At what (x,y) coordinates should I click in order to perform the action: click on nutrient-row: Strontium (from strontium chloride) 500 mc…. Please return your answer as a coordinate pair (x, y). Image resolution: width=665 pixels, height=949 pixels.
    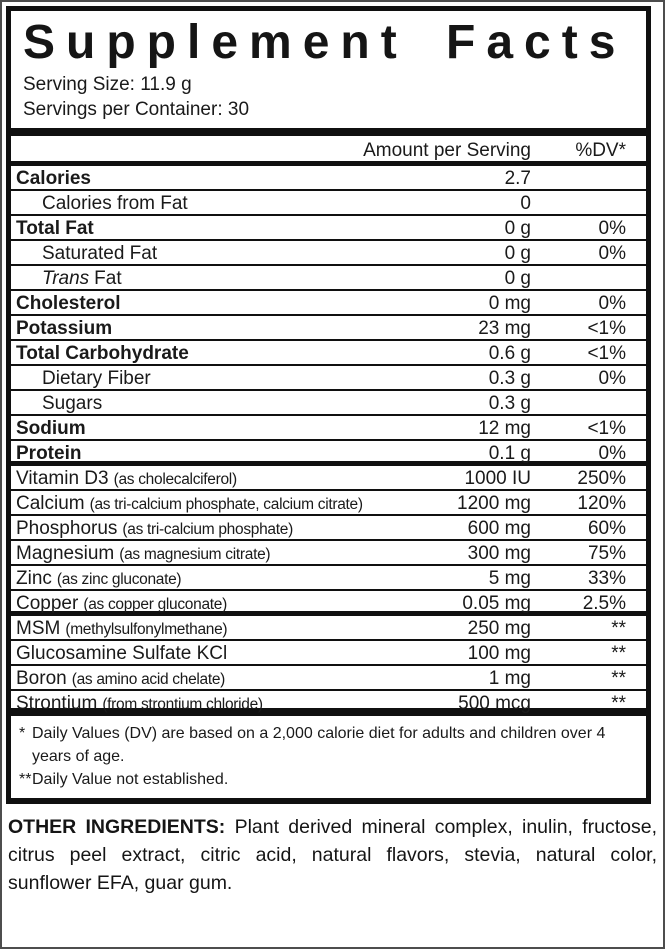
    Looking at the image, I should click on (328, 703).